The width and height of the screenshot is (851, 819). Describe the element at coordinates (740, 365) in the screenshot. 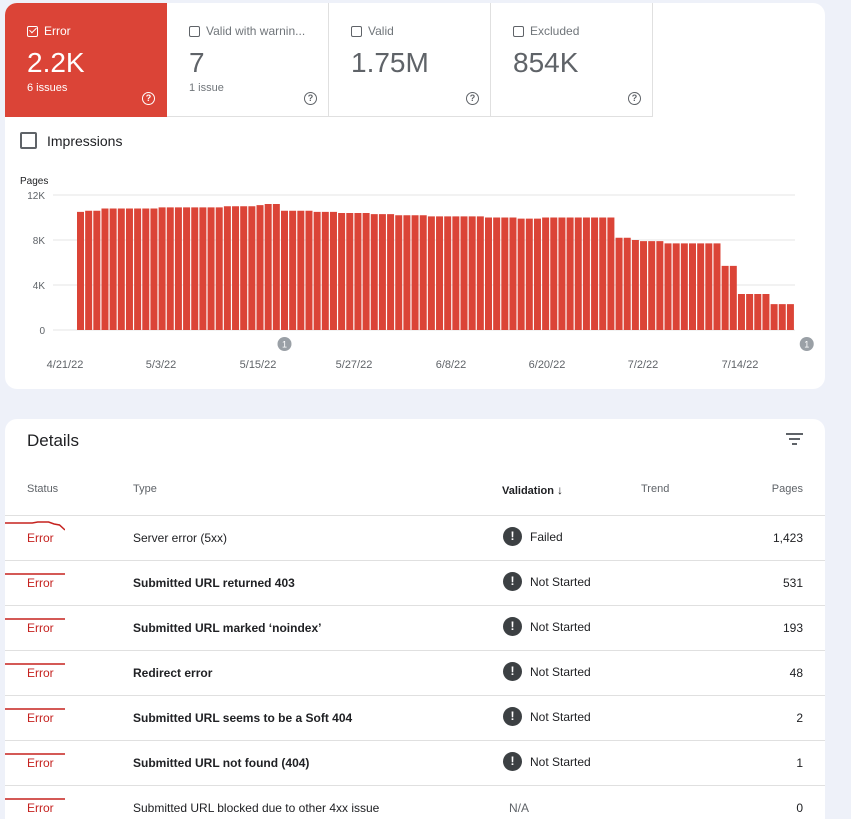

I see `x-tick-label: 7/14/22` at that location.